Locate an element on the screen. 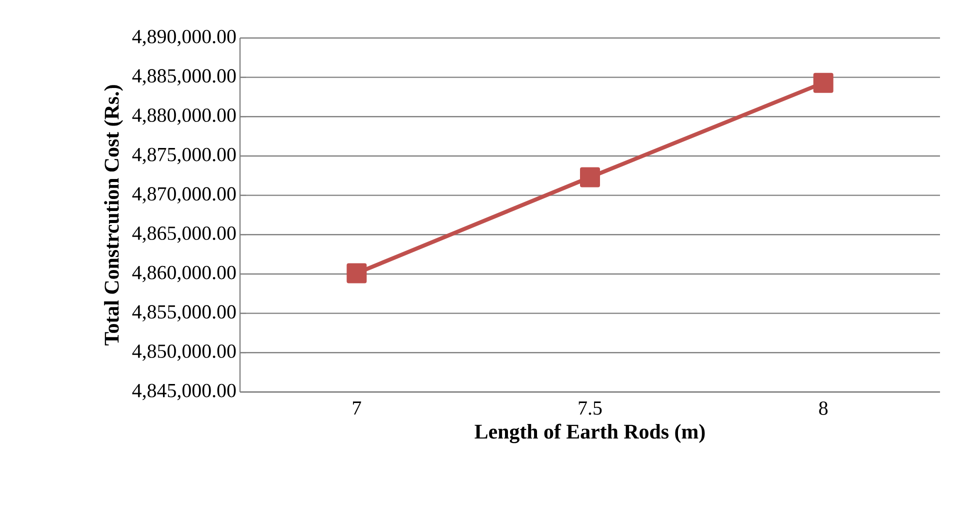  y-tick-label: 4,870,000.00 is located at coordinates (184, 195).